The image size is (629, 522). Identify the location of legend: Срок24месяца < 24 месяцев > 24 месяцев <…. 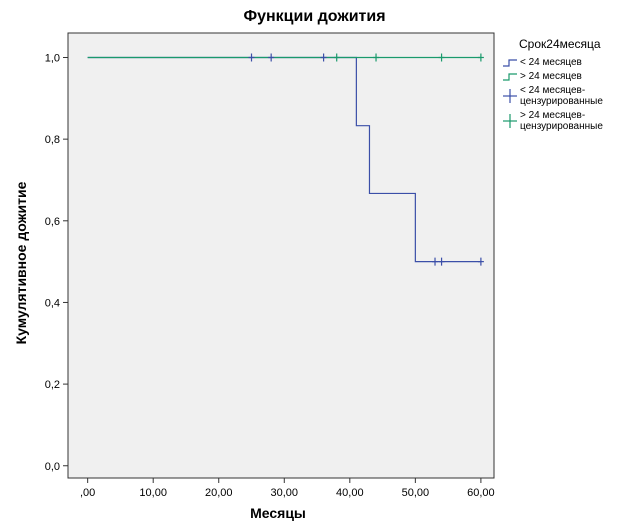
(564, 86).